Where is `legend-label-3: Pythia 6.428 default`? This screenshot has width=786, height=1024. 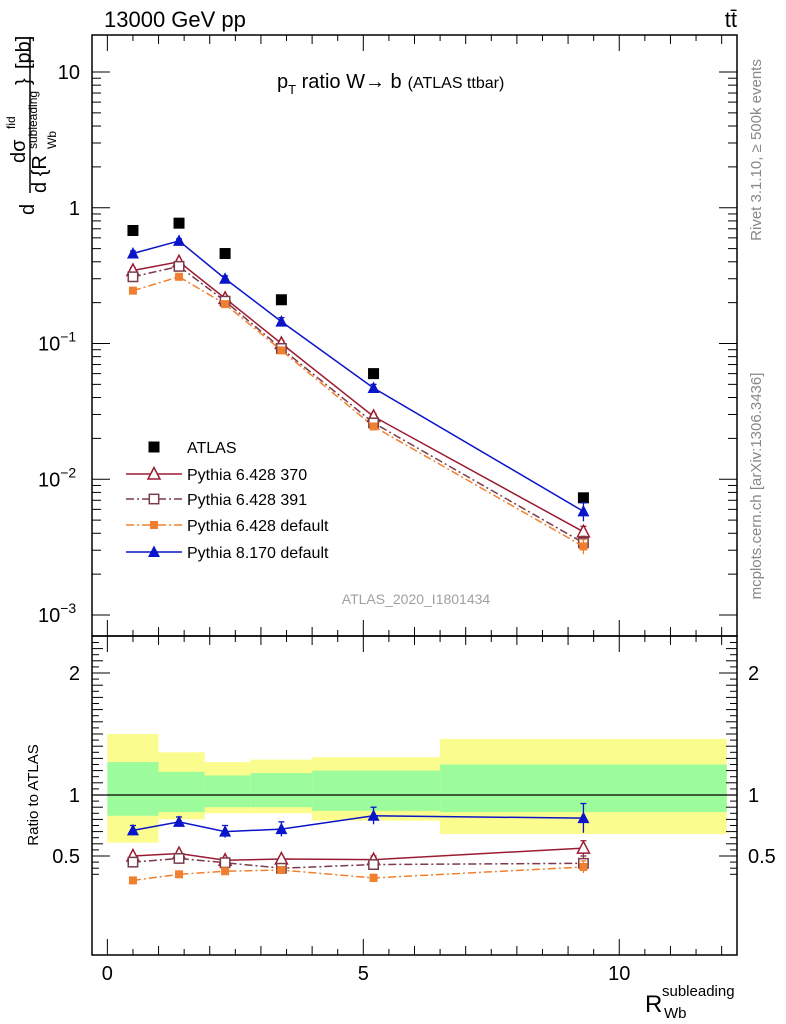 legend-label-3: Pythia 6.428 default is located at coordinates (258, 526).